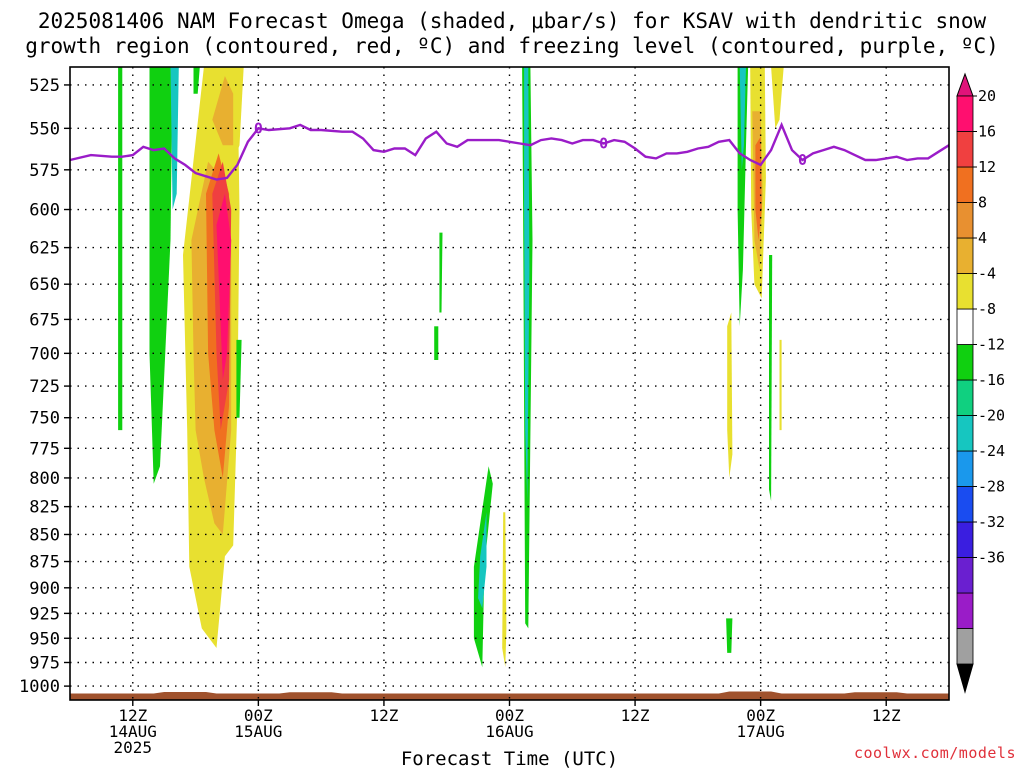 The width and height of the screenshot is (1024, 768). Describe the element at coordinates (44, 535) in the screenshot. I see `y-tick-label: 850` at that location.